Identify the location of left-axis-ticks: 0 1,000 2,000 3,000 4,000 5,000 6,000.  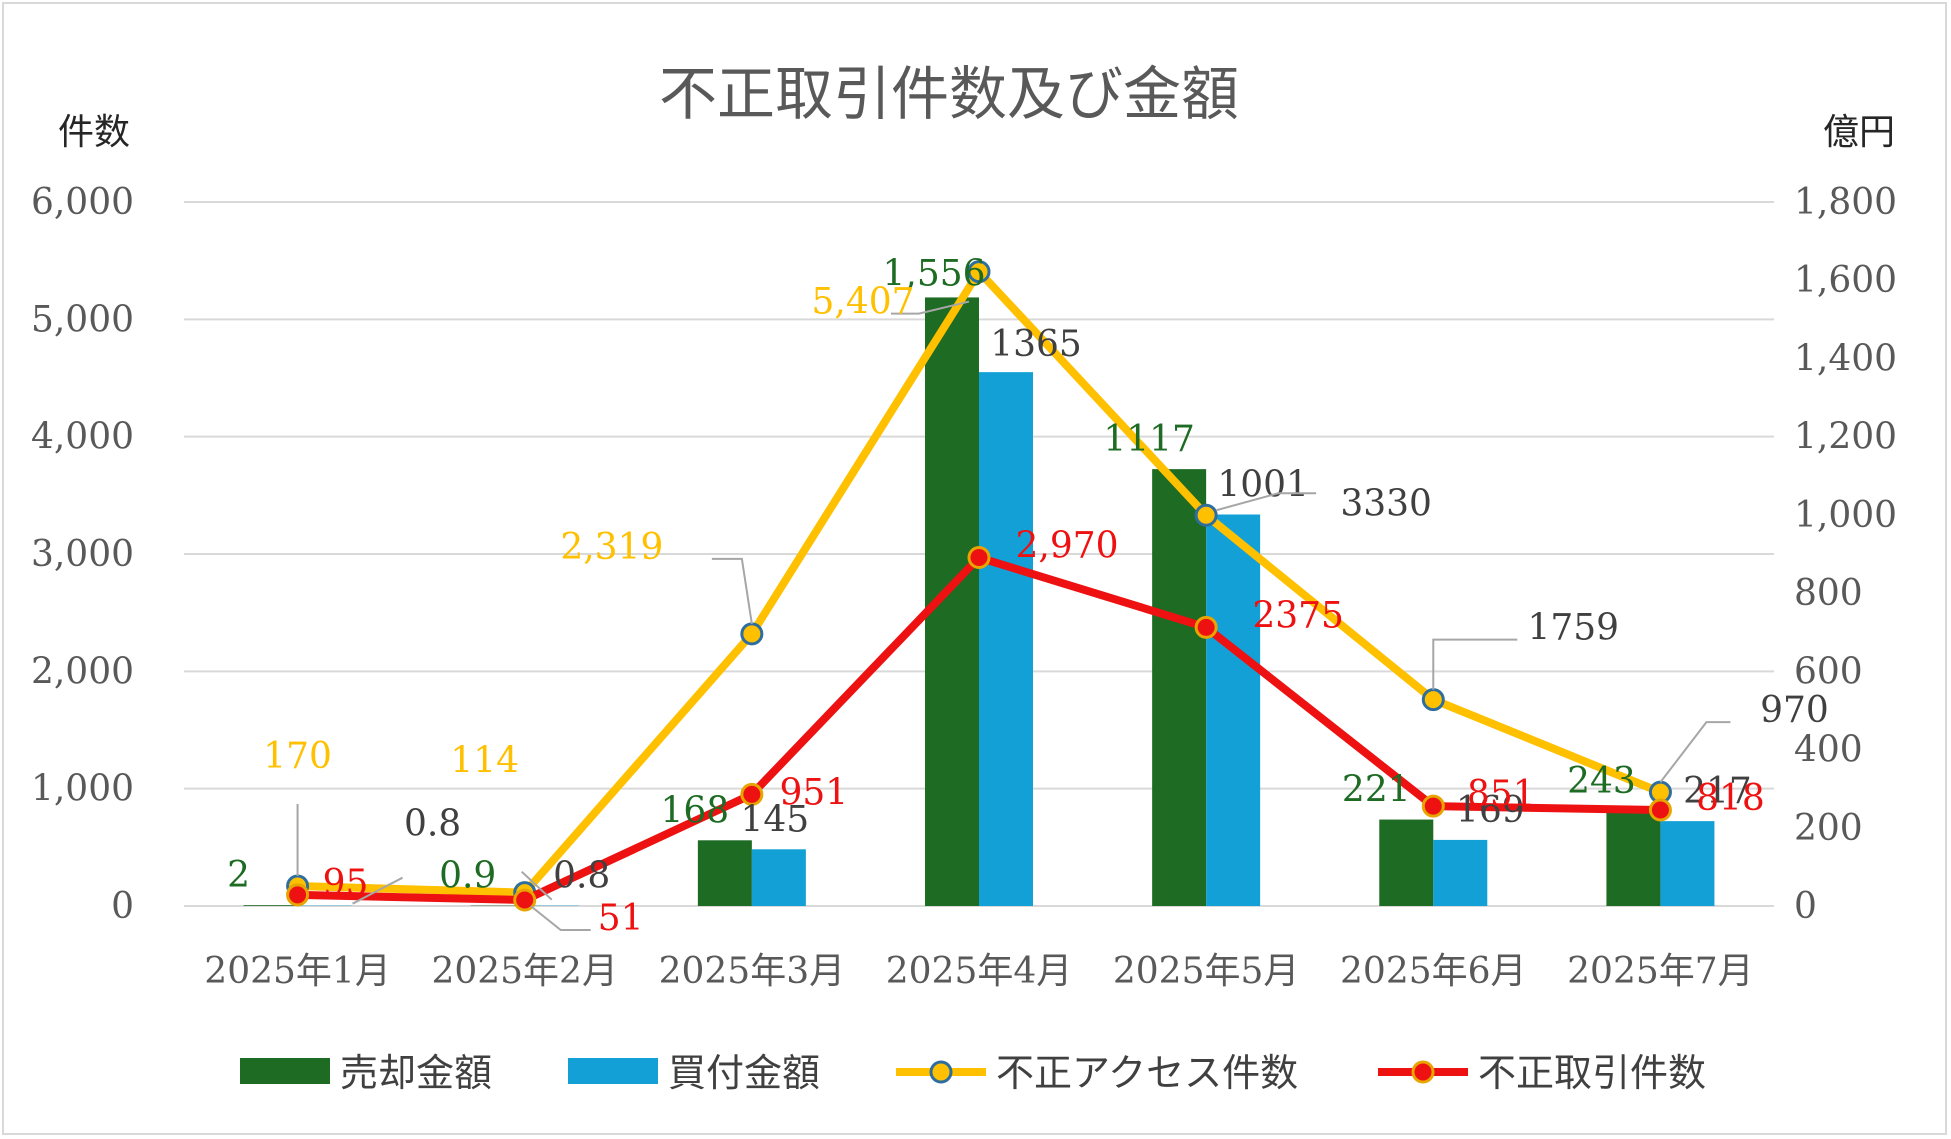
(82, 554).